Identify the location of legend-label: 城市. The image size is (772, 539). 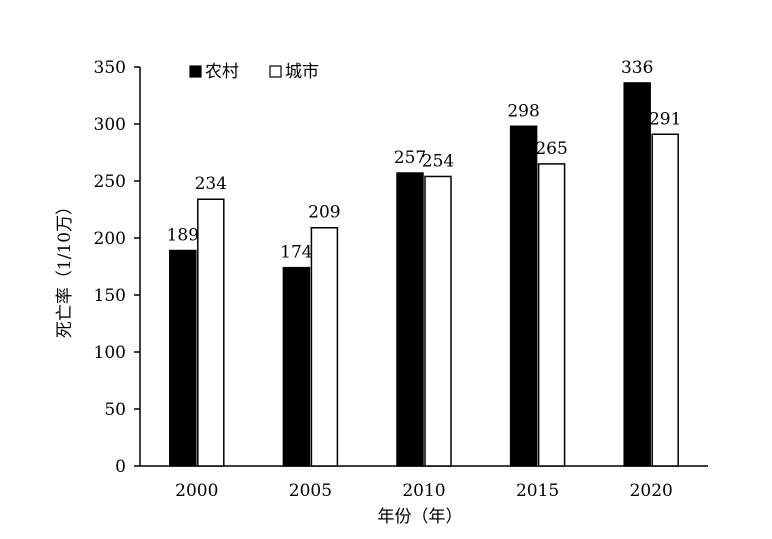
(302, 72).